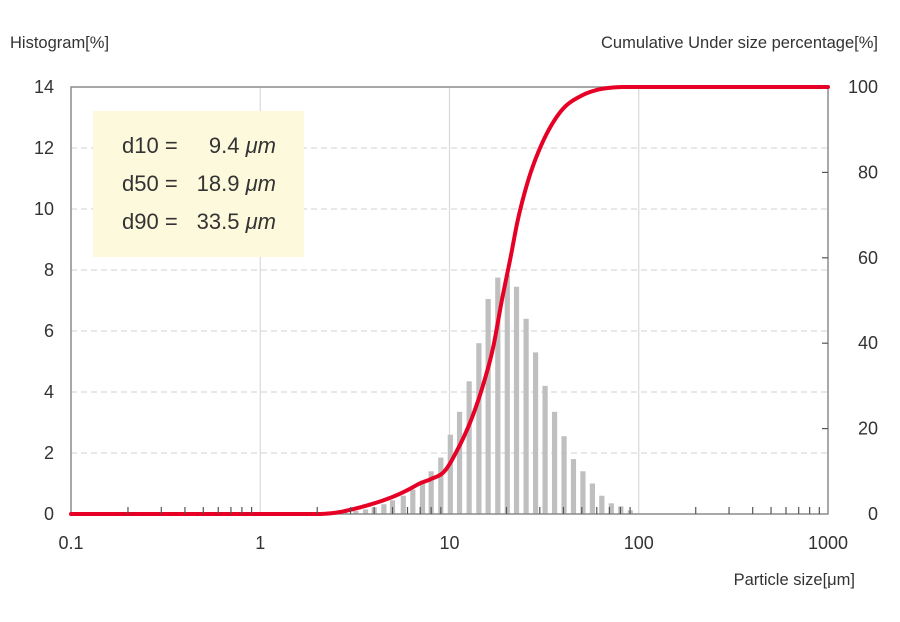 This screenshot has height=622, width=900. What do you see at coordinates (218, 183) in the screenshot?
I see `stat-d50-value: 18.9` at bounding box center [218, 183].